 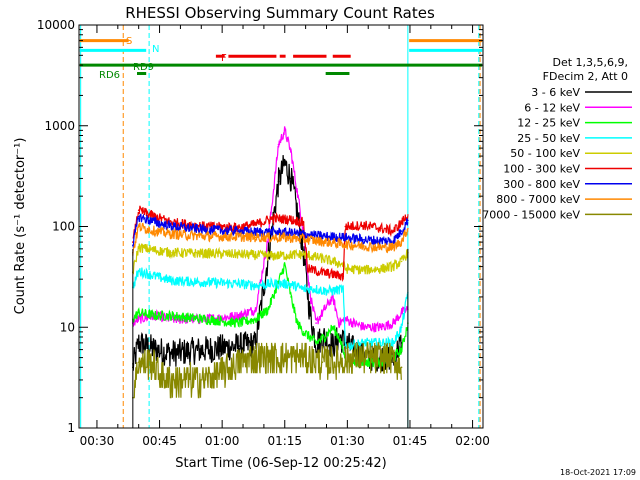 I want to click on y-tick-label: 100, so click(x=63, y=227).